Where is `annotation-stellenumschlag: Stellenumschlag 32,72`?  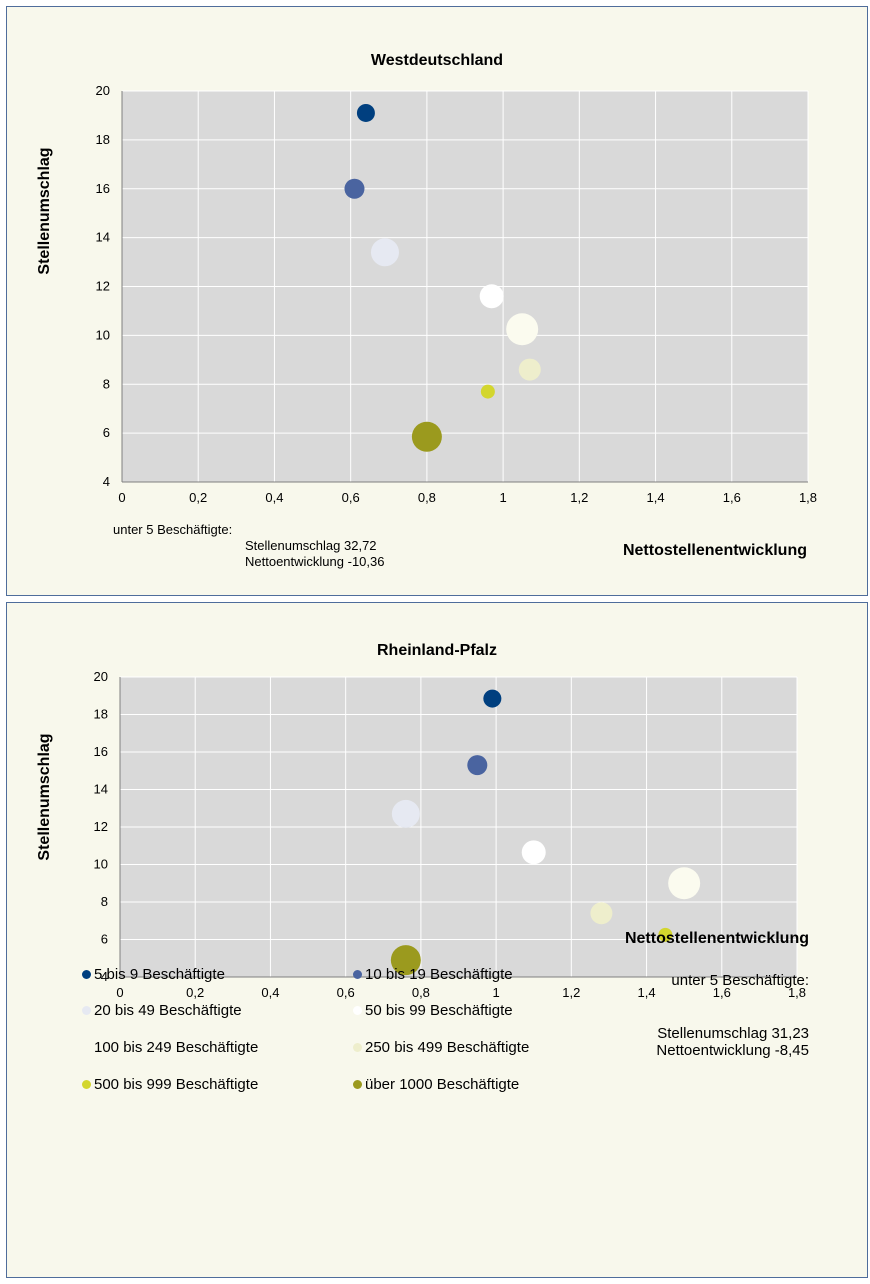
annotation-stellenumschlag: Stellenumschlag 32,72 is located at coordinates (311, 545).